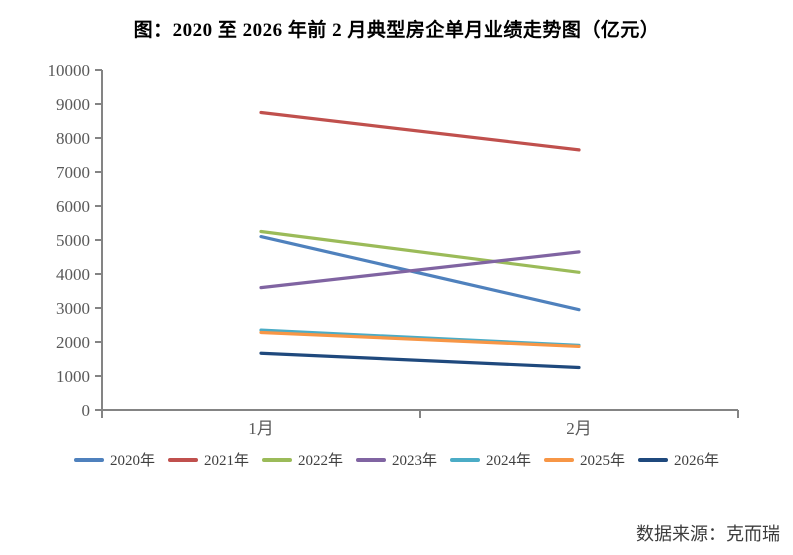  I want to click on legend: 2020年 2021年 2022年 2023年 2024年 2025年 2026年, so click(396, 459).